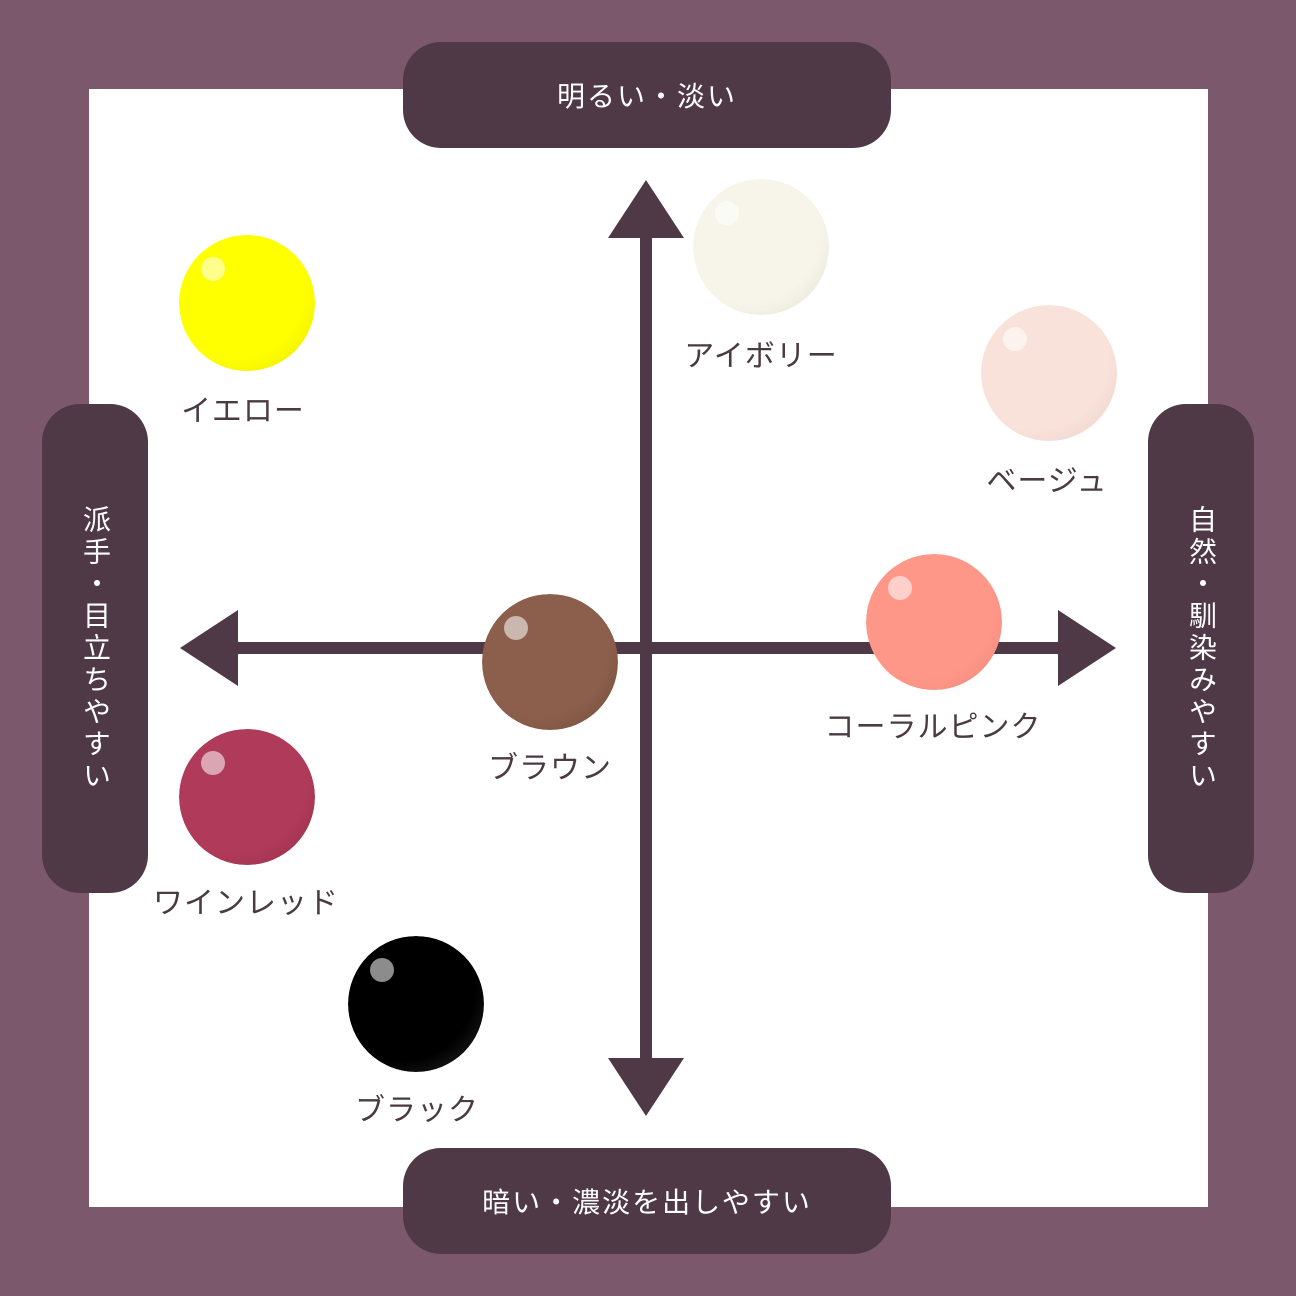 This screenshot has height=1296, width=1296. I want to click on arrow-up-icon, so click(646, 209).